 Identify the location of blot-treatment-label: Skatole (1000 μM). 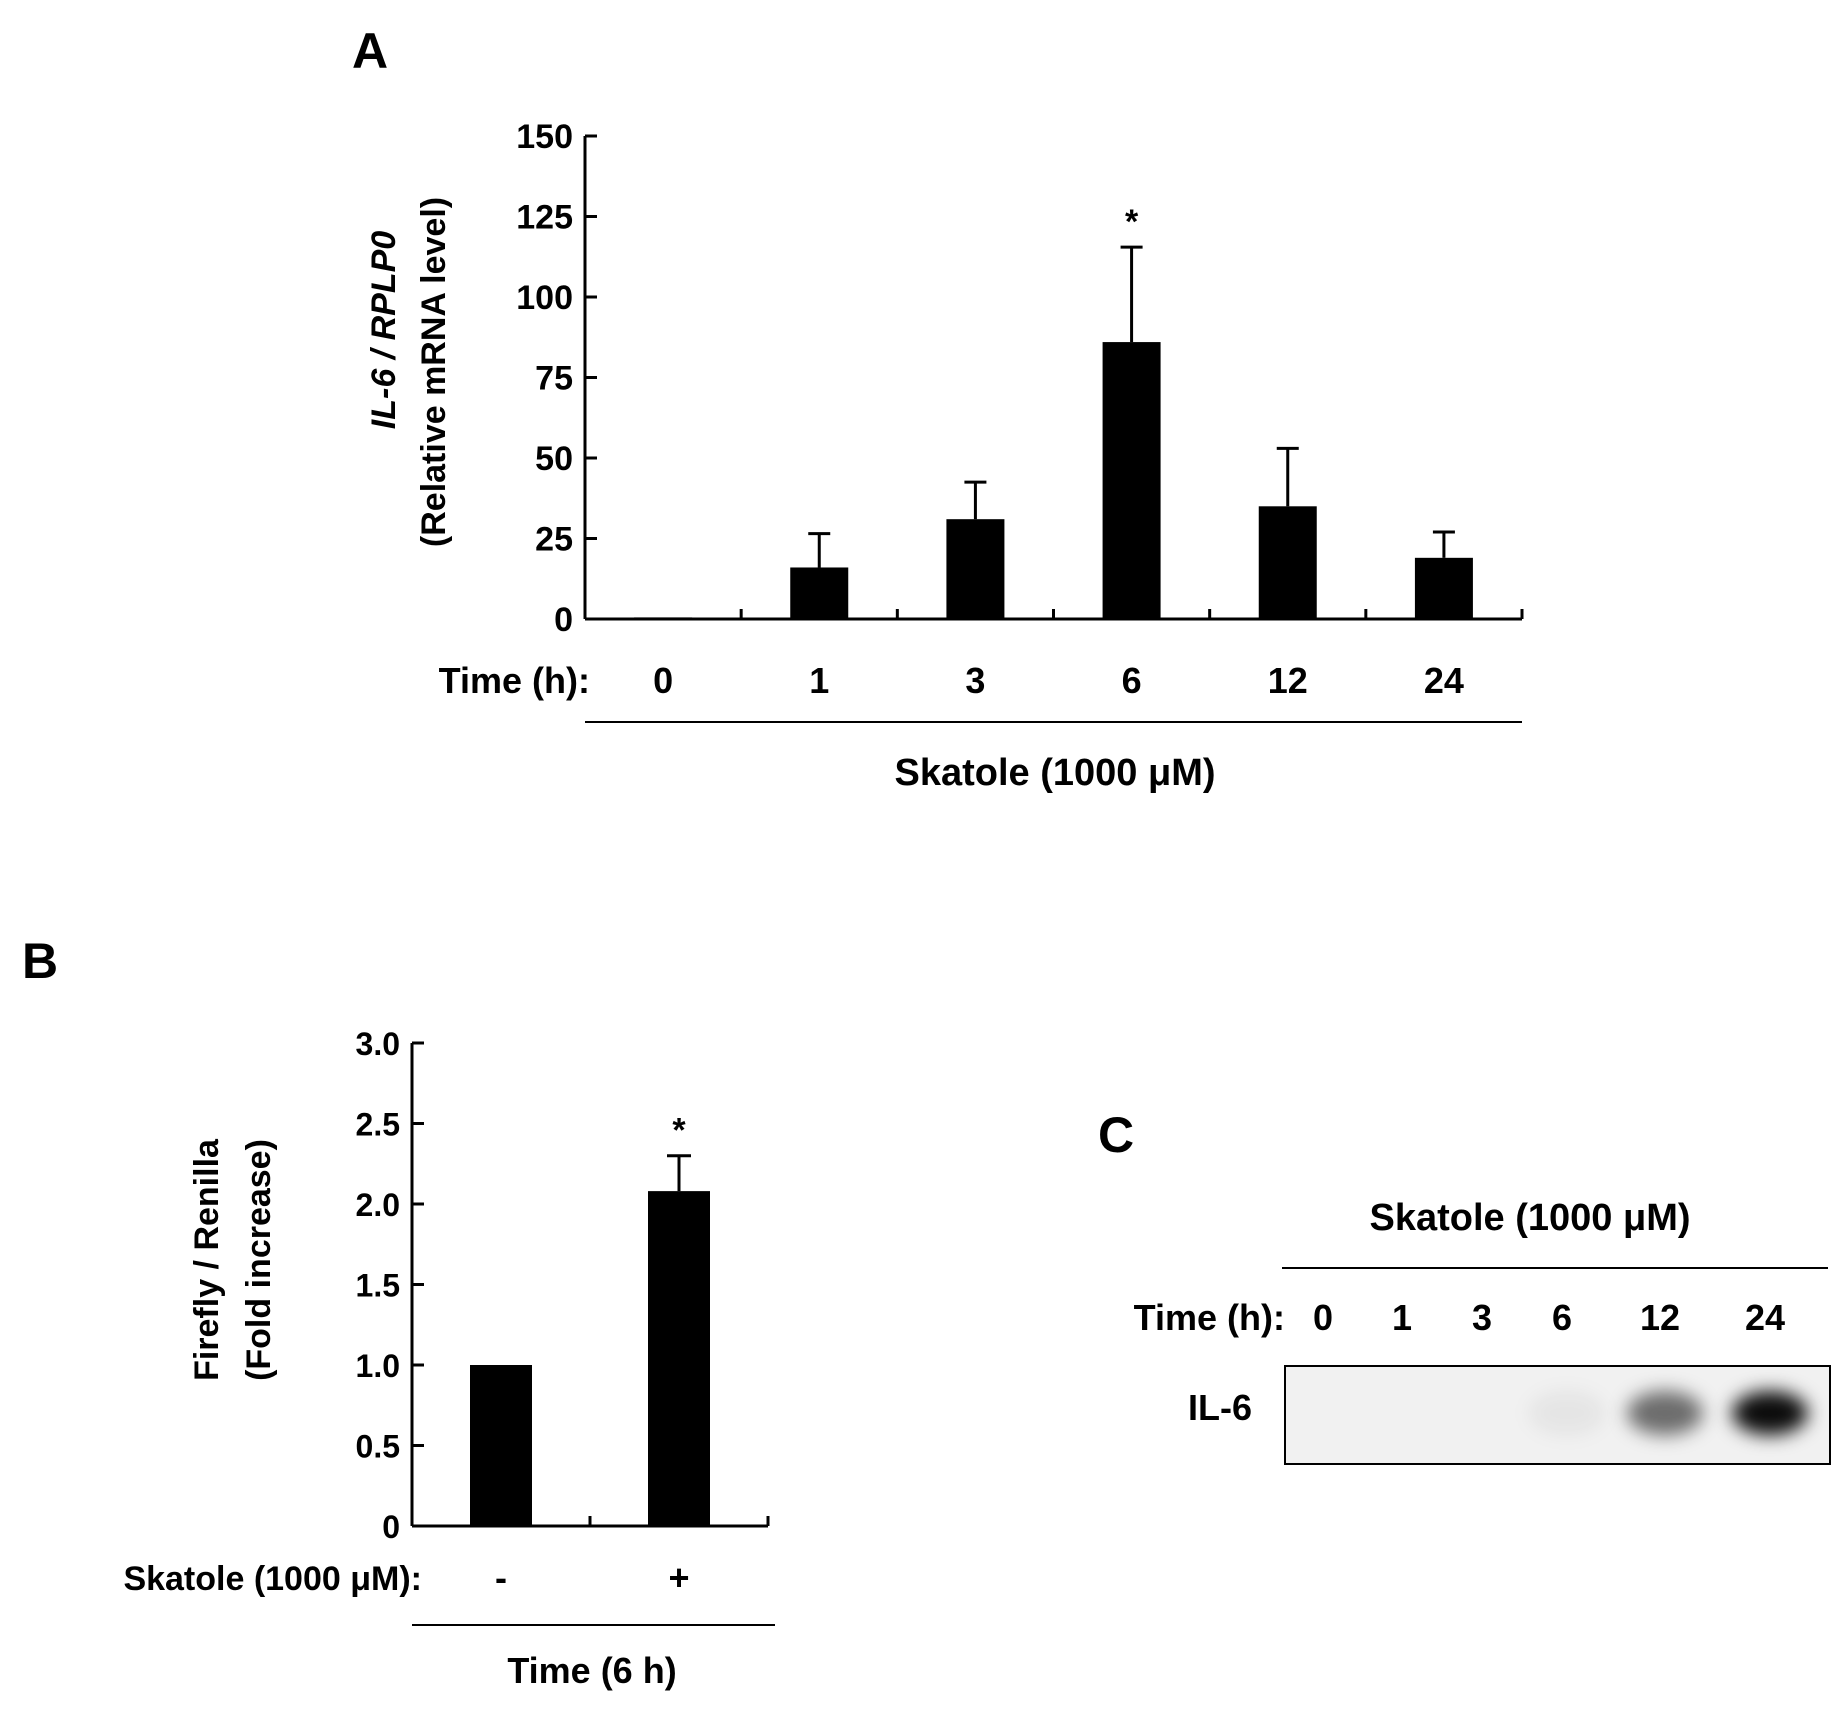
(1529, 1218).